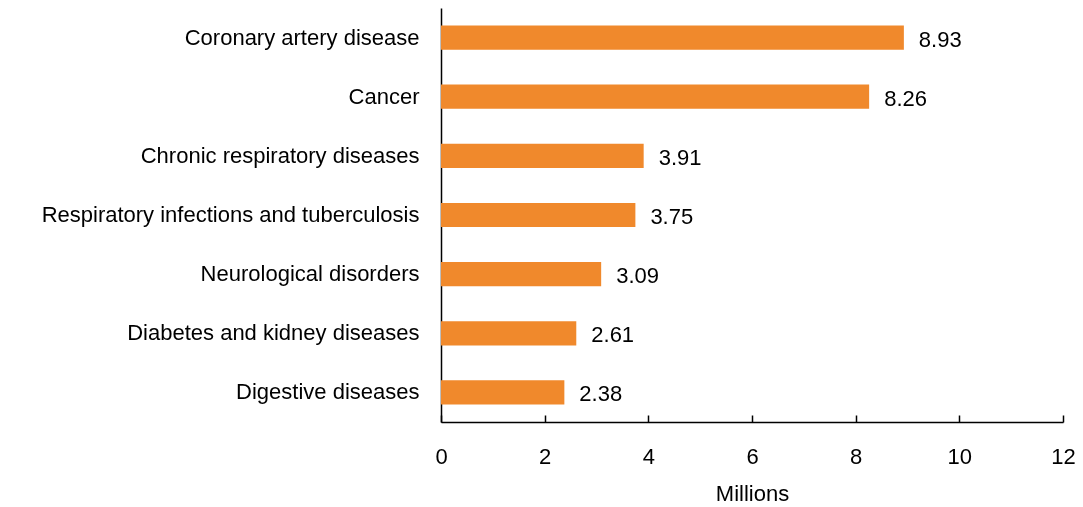 The height and width of the screenshot is (507, 1083). I want to click on data-label: 3.09, so click(637, 276).